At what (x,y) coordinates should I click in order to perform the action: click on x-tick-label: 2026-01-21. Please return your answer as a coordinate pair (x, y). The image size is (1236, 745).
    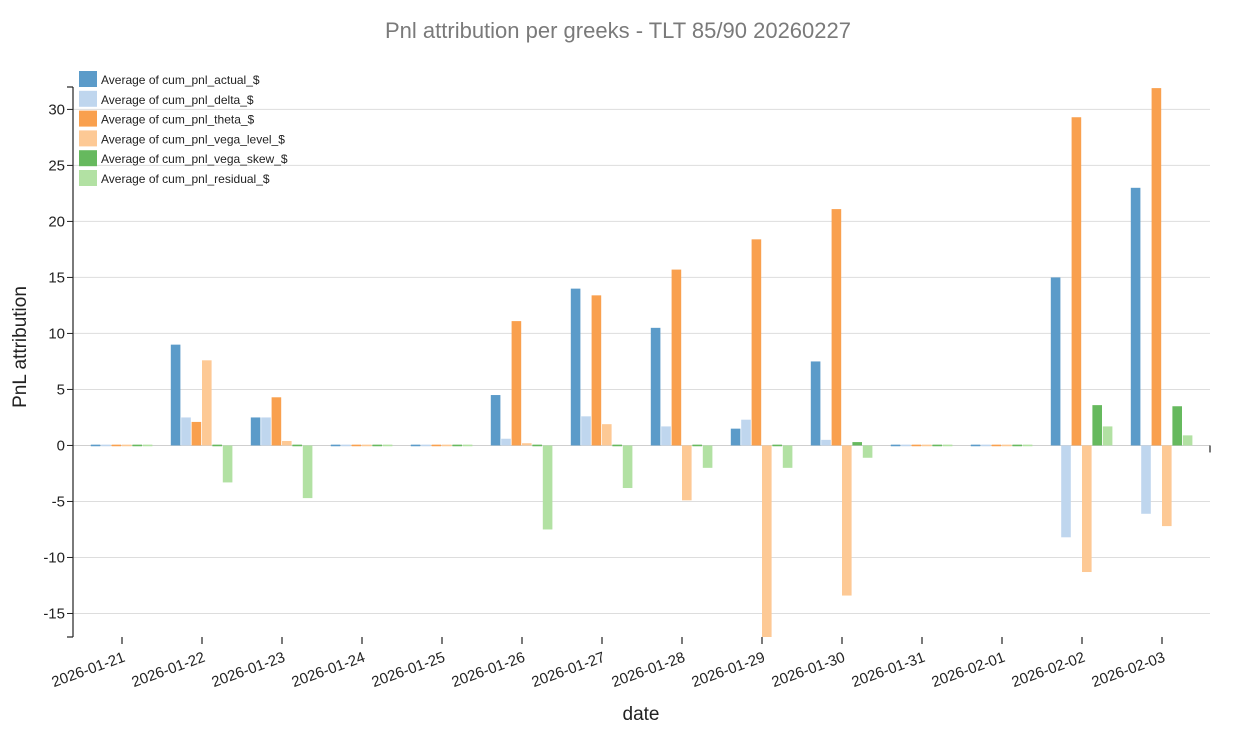
    Looking at the image, I should click on (88, 670).